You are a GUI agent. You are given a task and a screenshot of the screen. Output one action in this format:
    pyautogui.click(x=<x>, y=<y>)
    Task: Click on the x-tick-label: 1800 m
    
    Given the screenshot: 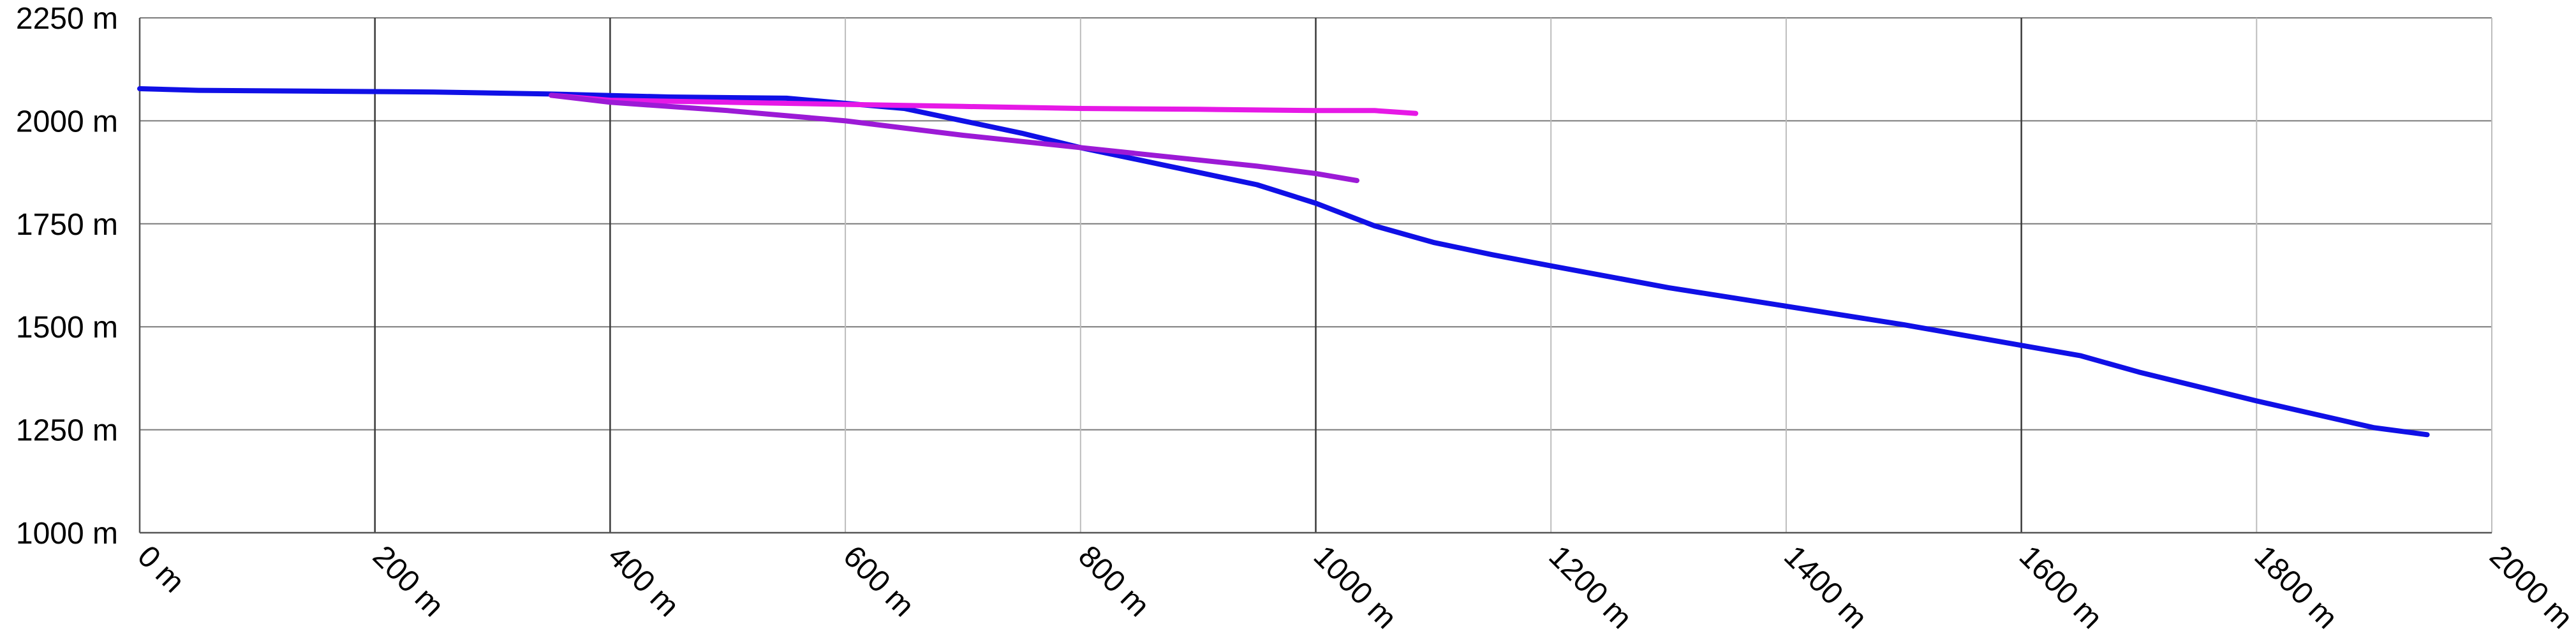 What is the action you would take?
    pyautogui.click(x=2296, y=587)
    